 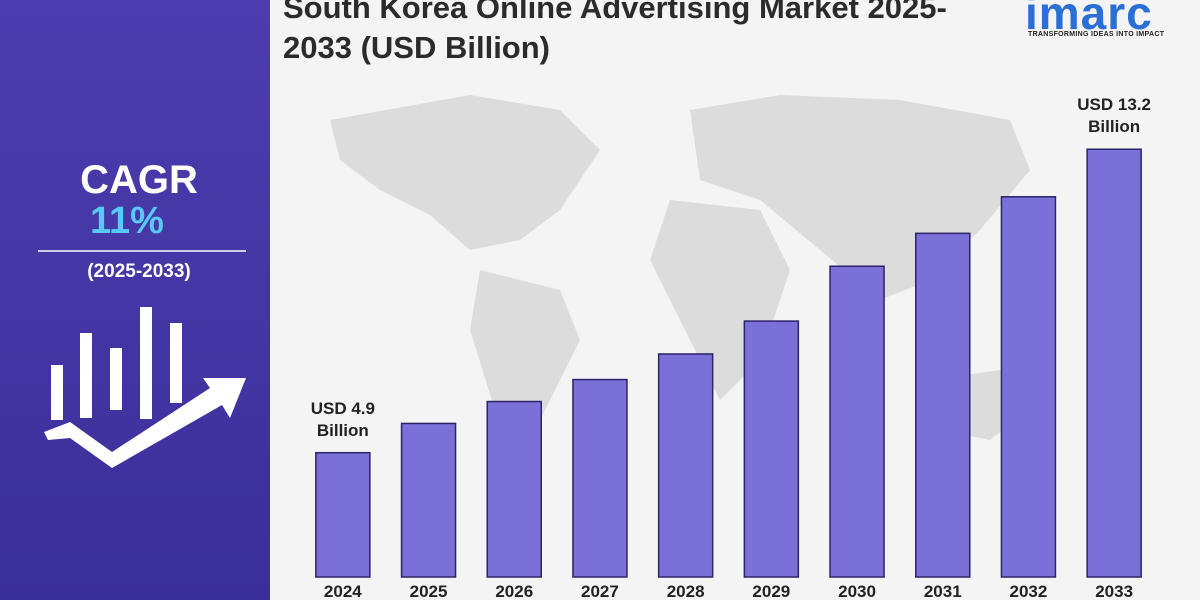 What do you see at coordinates (685, 591) in the screenshot?
I see `x-tick-label: 2028` at bounding box center [685, 591].